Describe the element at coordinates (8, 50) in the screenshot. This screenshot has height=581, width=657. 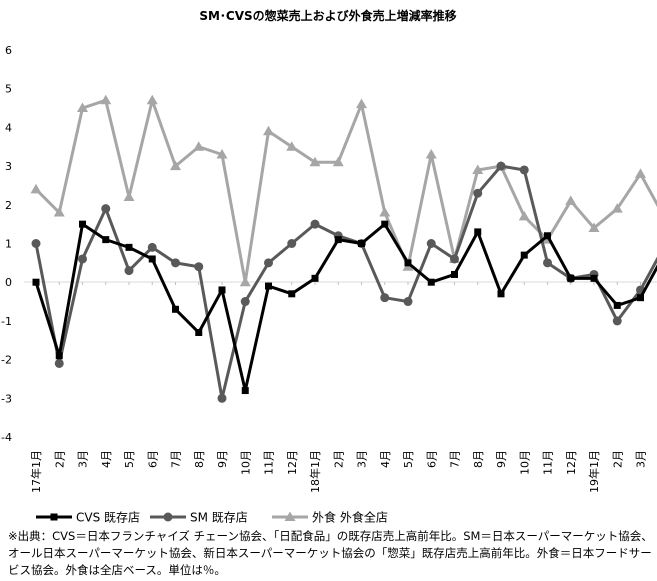
I see `y-tick-label: 6` at that location.